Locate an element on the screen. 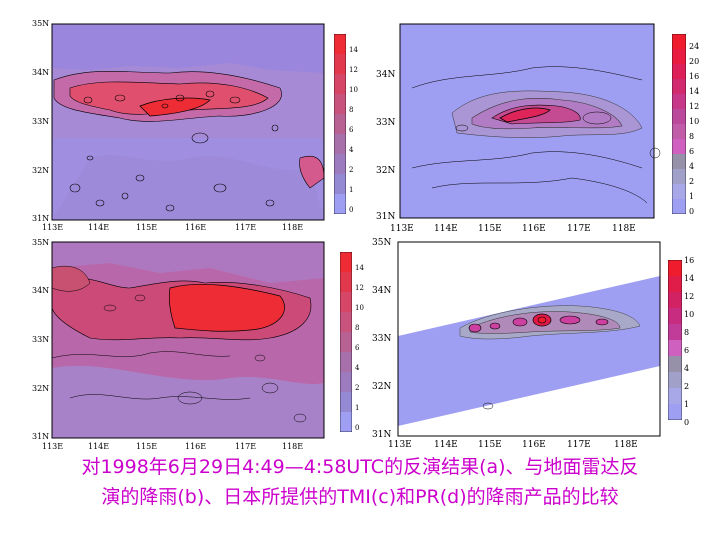 The width and height of the screenshot is (720, 540). panel-d-cb-tick: 0 is located at coordinates (687, 422).